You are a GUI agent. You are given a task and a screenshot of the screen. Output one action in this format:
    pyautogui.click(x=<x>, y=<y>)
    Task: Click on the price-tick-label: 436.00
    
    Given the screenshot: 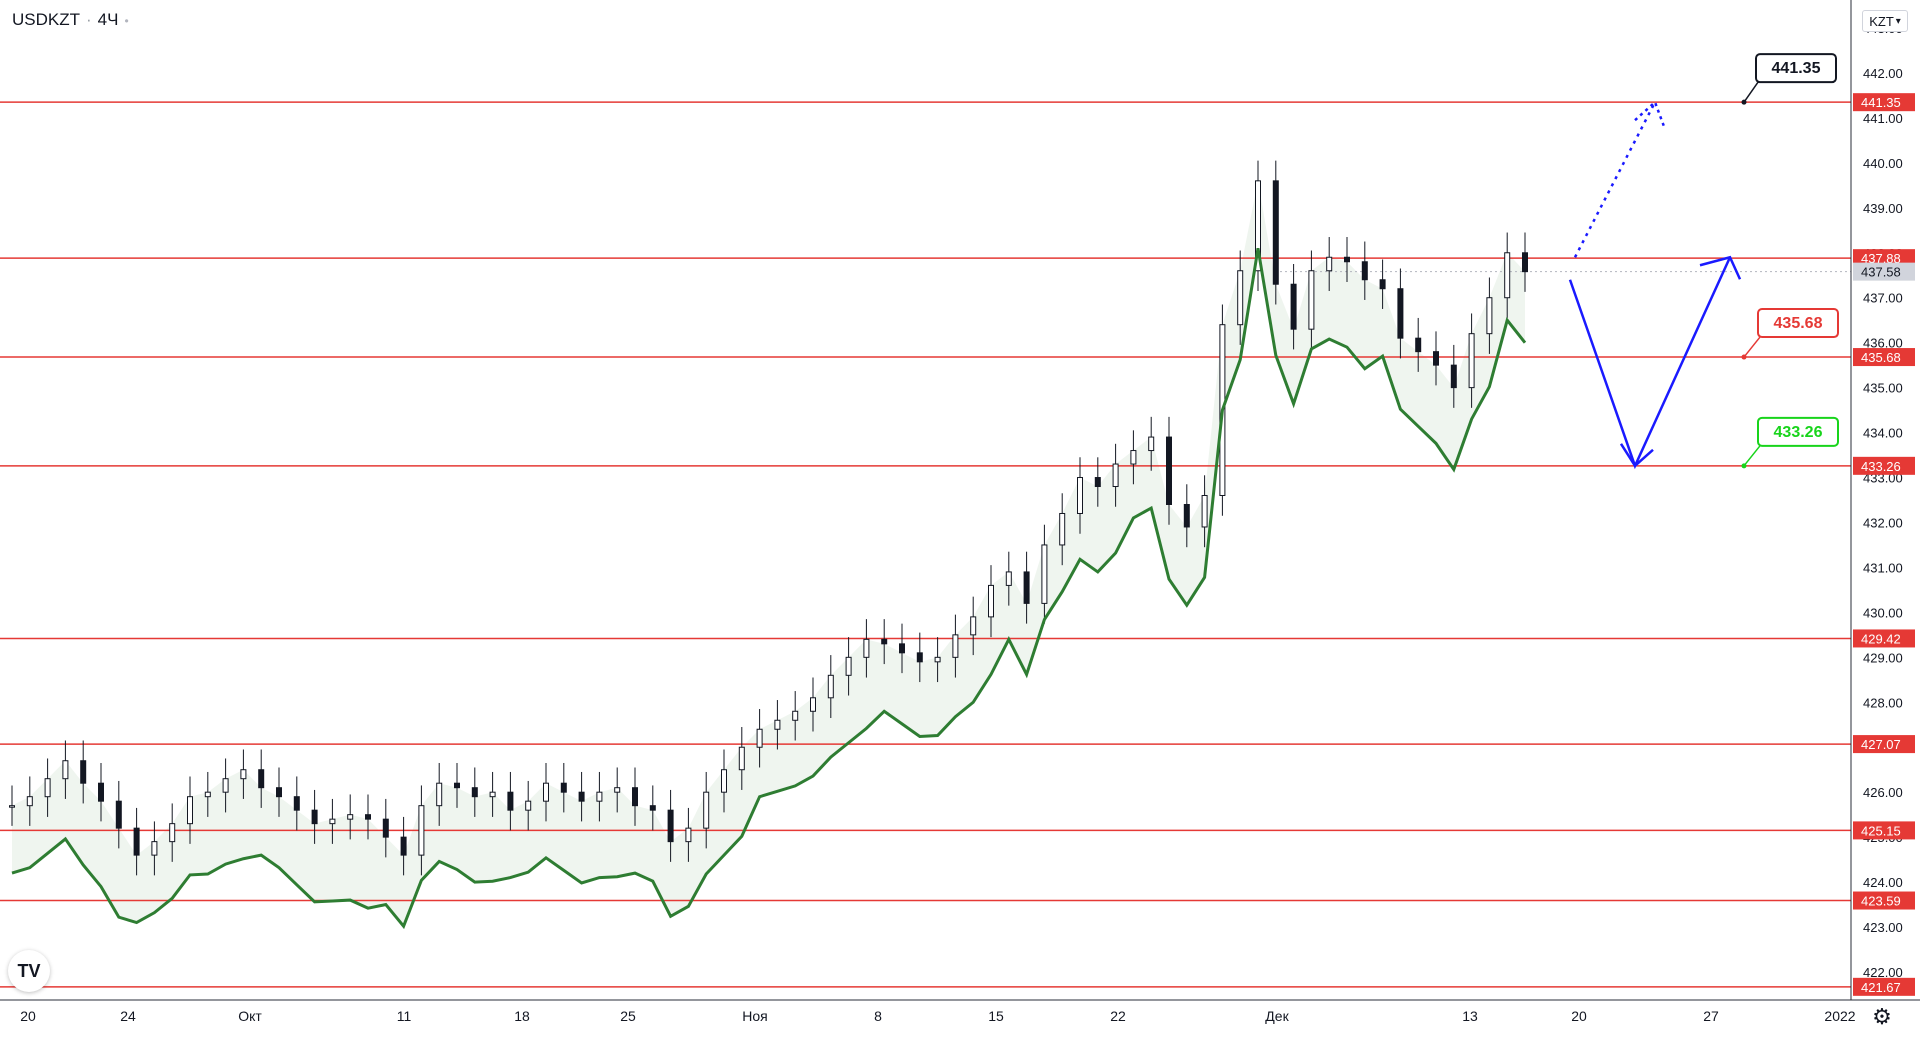 What is the action you would take?
    pyautogui.click(x=1883, y=343)
    